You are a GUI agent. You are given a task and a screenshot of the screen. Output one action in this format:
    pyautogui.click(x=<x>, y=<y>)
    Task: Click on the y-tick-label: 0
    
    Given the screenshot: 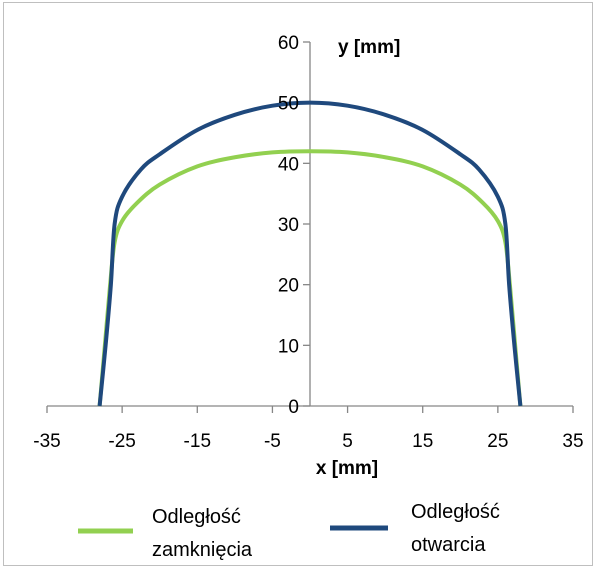 What is the action you would take?
    pyautogui.click(x=293, y=407)
    